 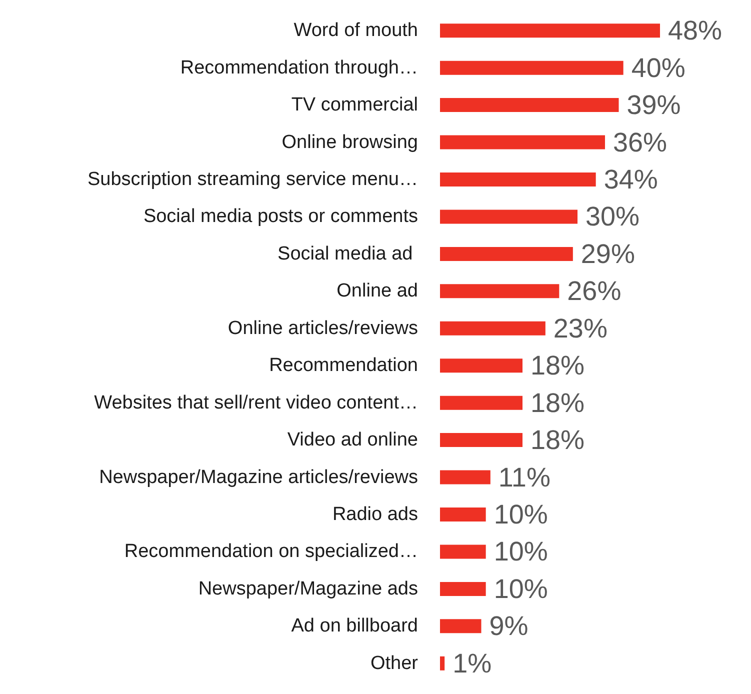 What do you see at coordinates (323, 328) in the screenshot?
I see `y-tick-label: Online articles/reviews` at bounding box center [323, 328].